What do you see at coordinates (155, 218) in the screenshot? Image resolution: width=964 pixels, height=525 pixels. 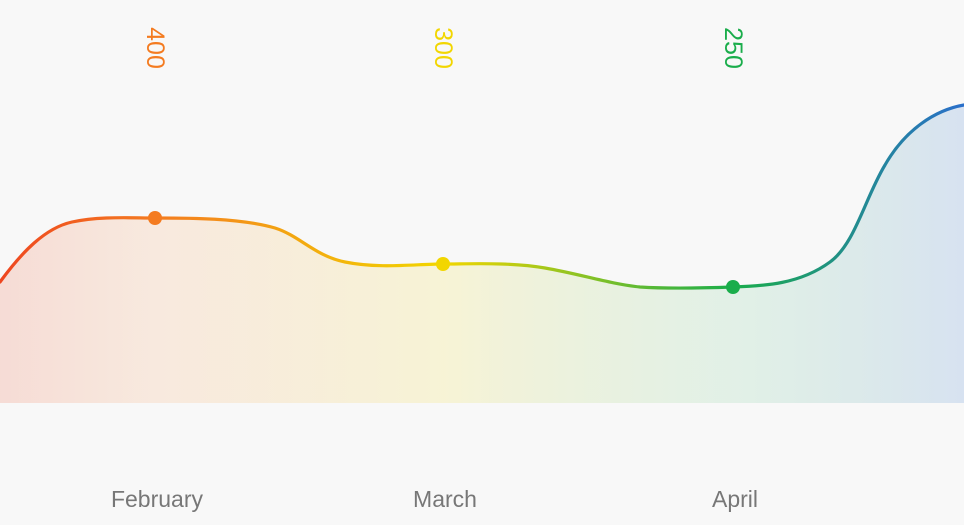 I see `data-point-february` at bounding box center [155, 218].